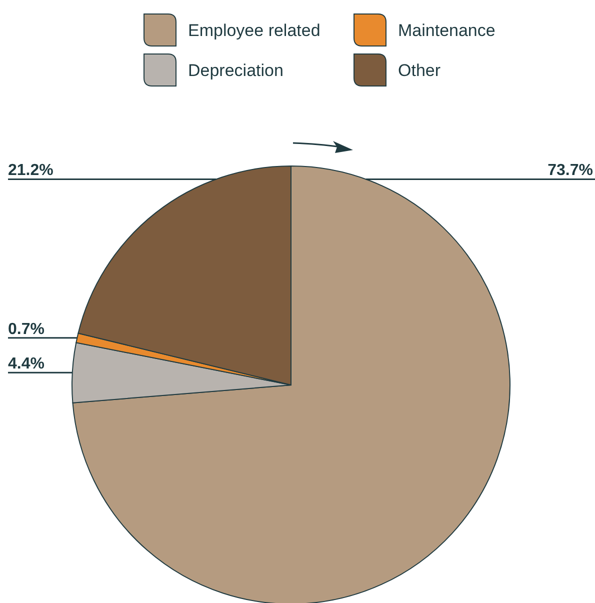 The height and width of the screenshot is (603, 595). What do you see at coordinates (254, 30) in the screenshot?
I see `legend-label: Employee related` at bounding box center [254, 30].